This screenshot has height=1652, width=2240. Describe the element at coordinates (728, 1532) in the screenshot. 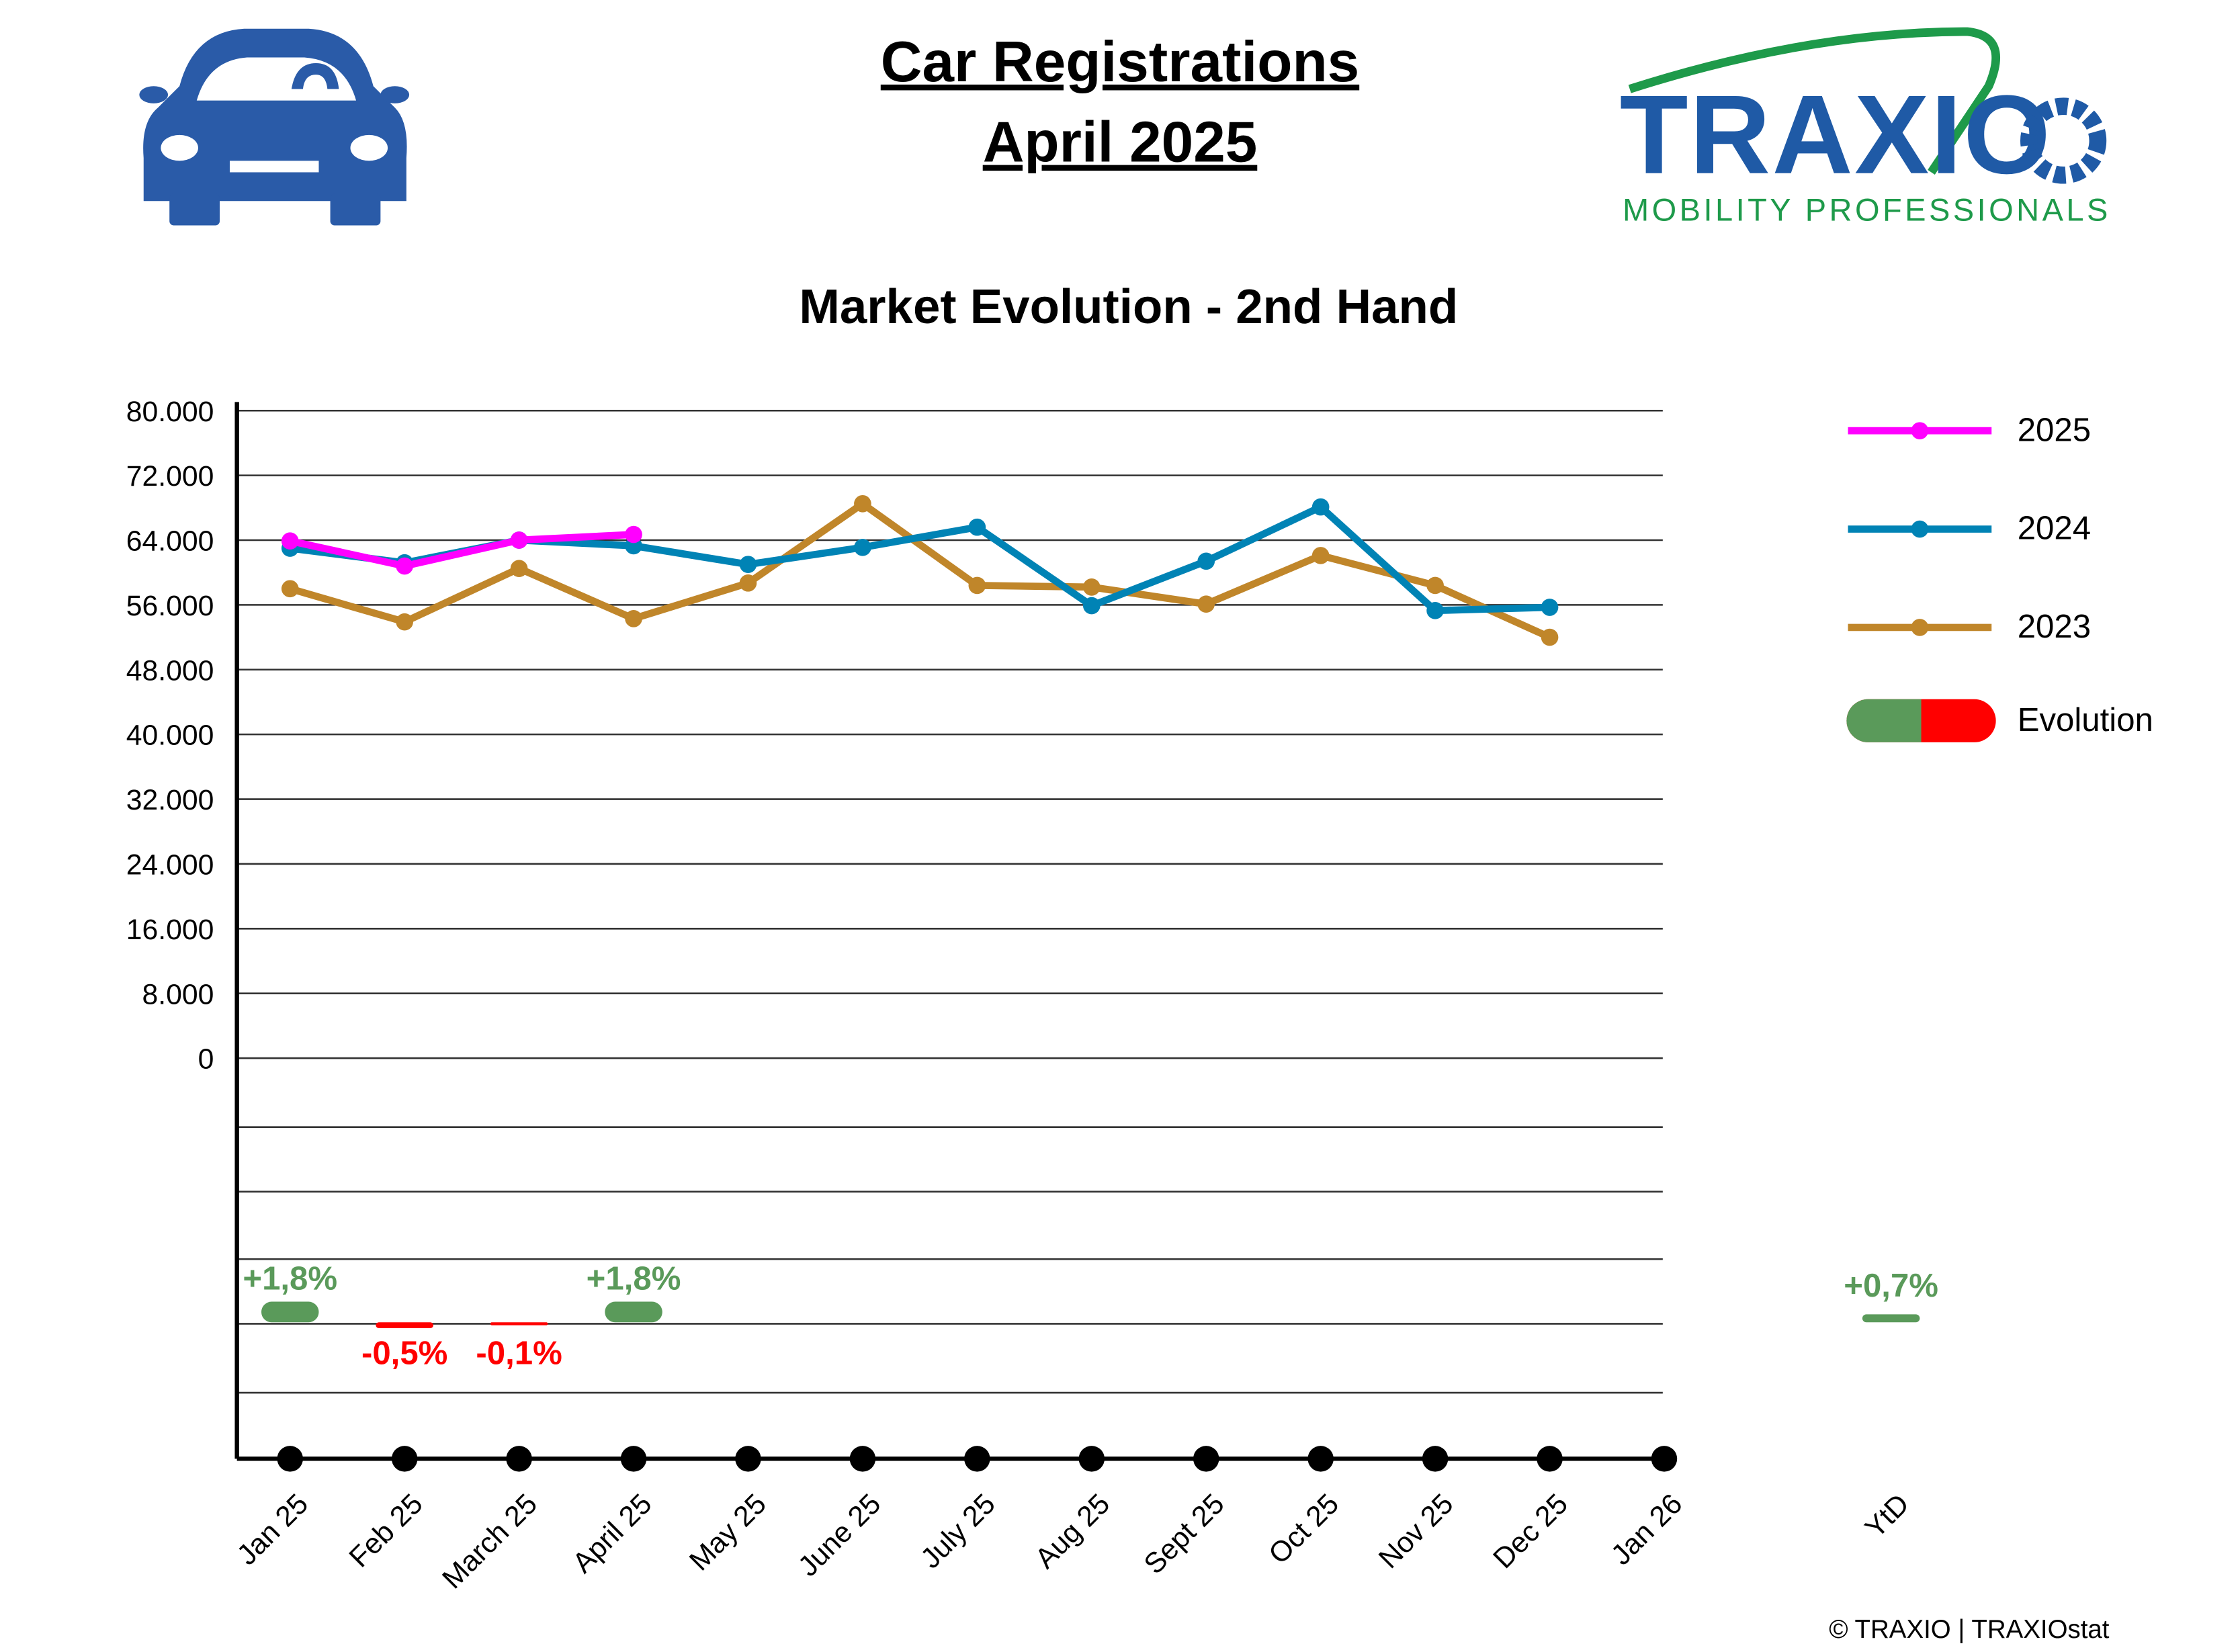

I see `x-tick-label: May 25` at that location.